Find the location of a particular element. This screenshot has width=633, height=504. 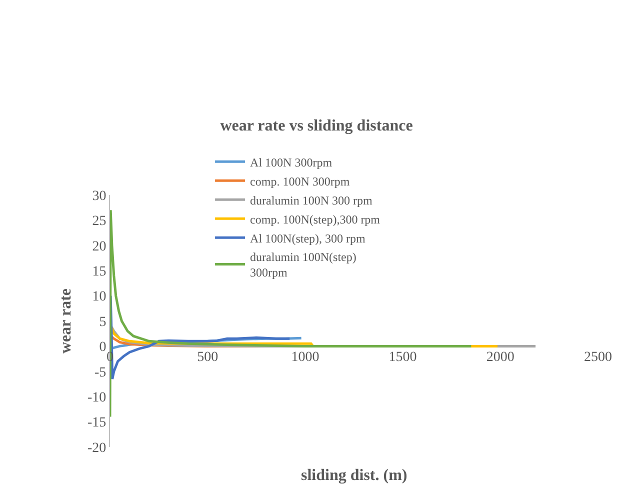

y-axis-title: wear rate is located at coordinates (65, 321).